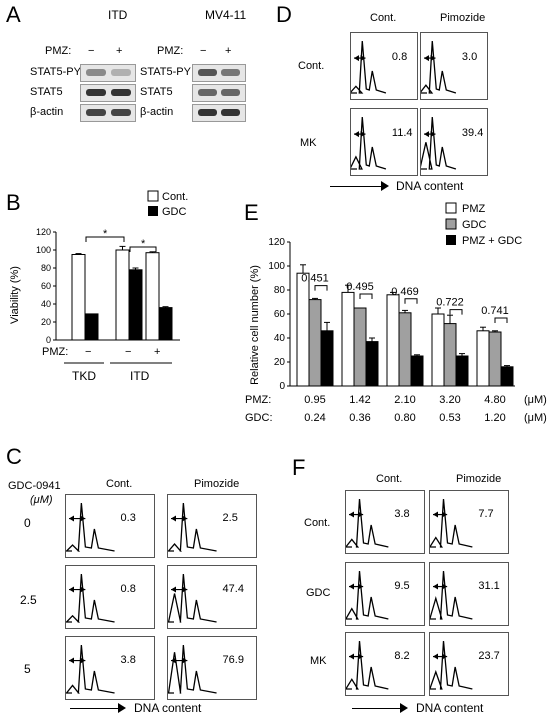 This screenshot has width=550, height=718. Describe the element at coordinates (233, 588) in the screenshot. I see `subg1-percent: 47.4` at that location.